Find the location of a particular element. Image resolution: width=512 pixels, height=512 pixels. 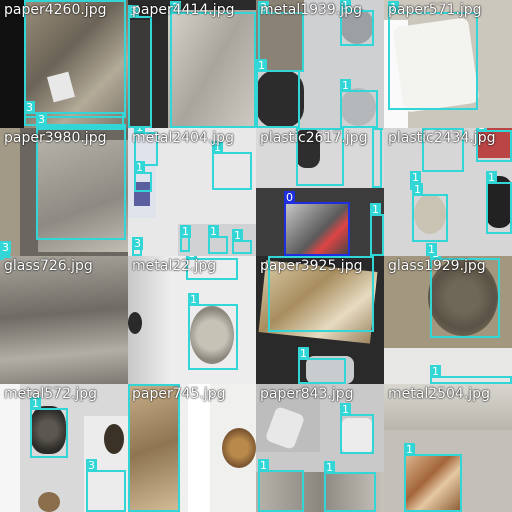

tile-paper571: paper571.jpg 1 is located at coordinates (448, 64).